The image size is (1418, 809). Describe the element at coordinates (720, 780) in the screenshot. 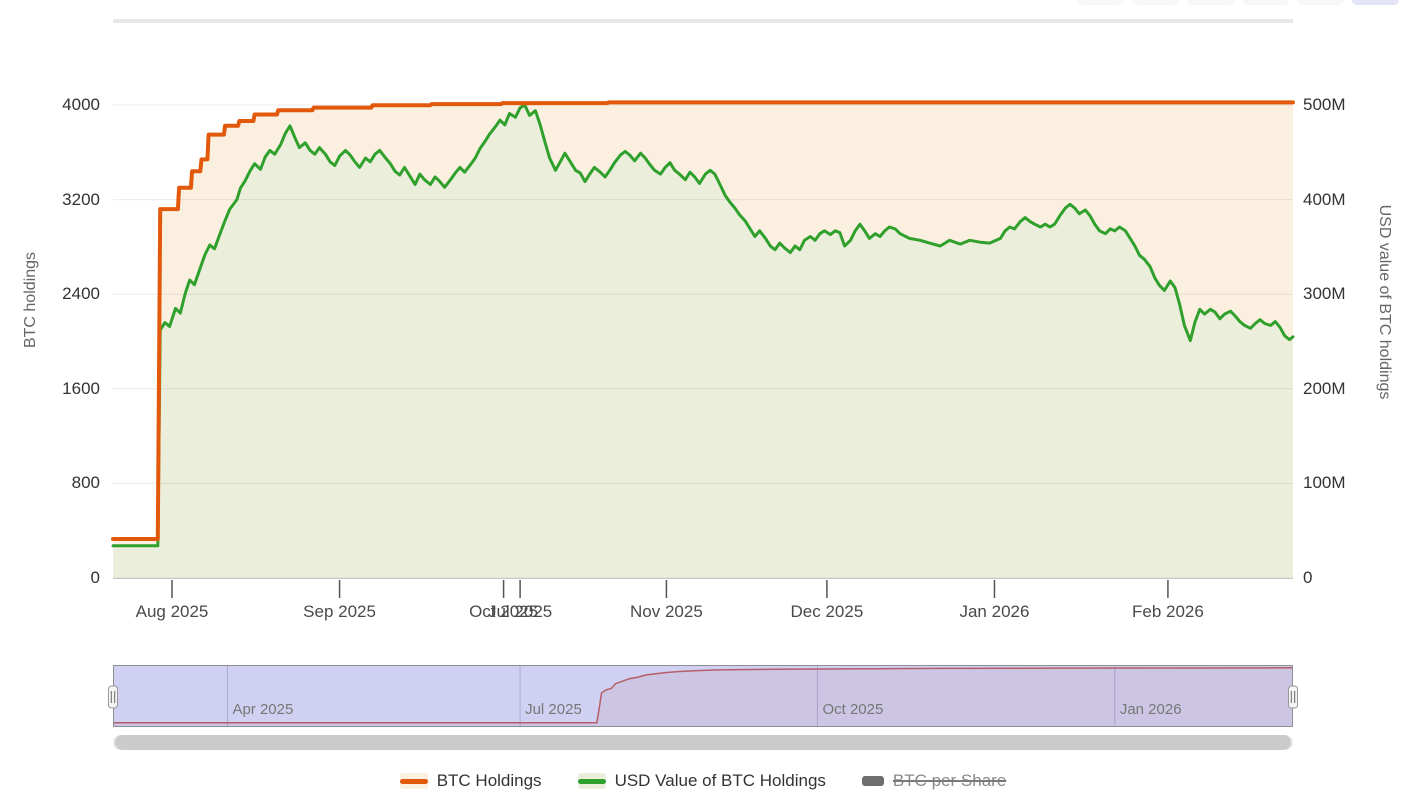

I see `legend-label: USD Value of BTC Holdings` at that location.